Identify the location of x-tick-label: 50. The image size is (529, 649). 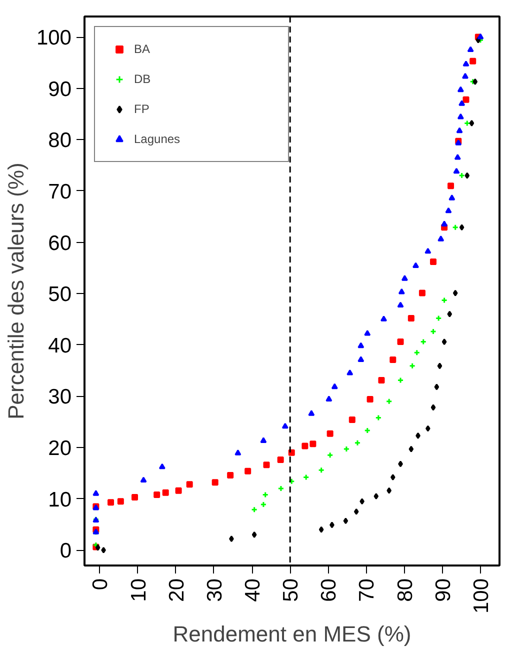
(291, 590).